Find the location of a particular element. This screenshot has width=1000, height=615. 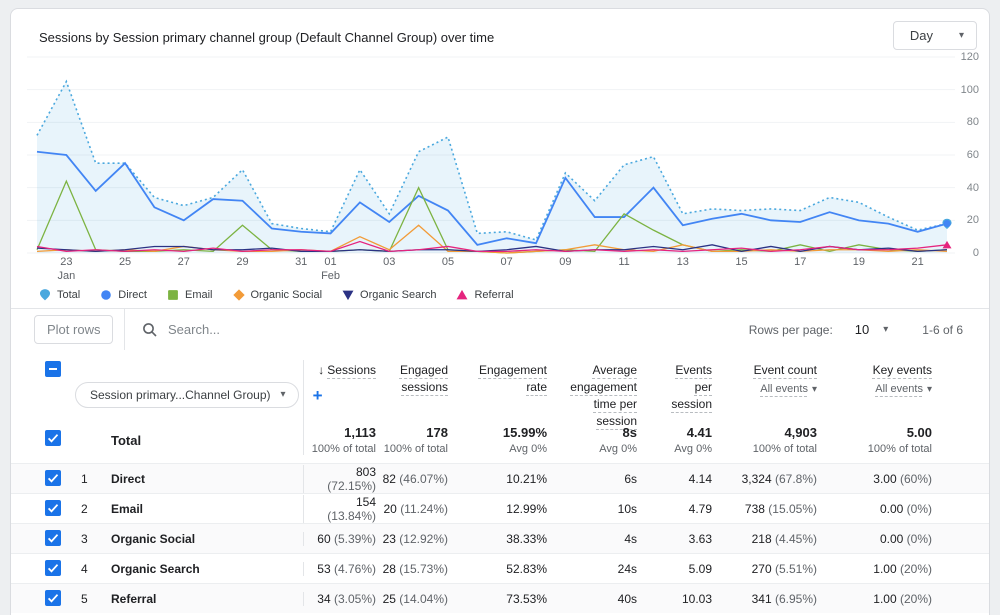

column-header-label: Average engagement time per session is located at coordinates (603, 395).